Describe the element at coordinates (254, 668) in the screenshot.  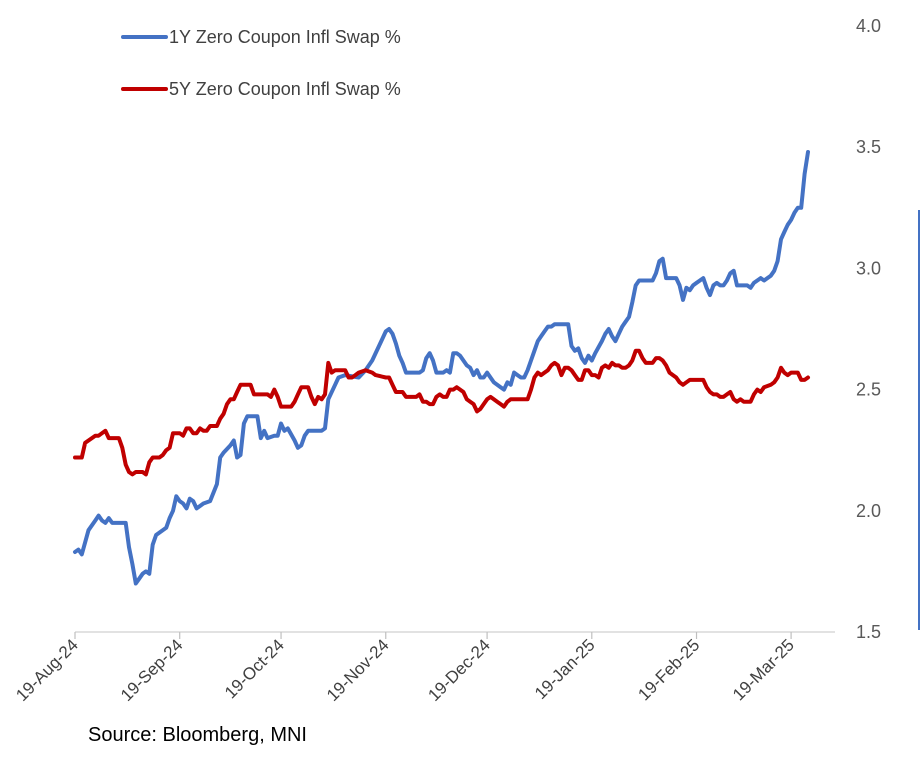
I see `x-tick-label: 19-Oct-24` at that location.